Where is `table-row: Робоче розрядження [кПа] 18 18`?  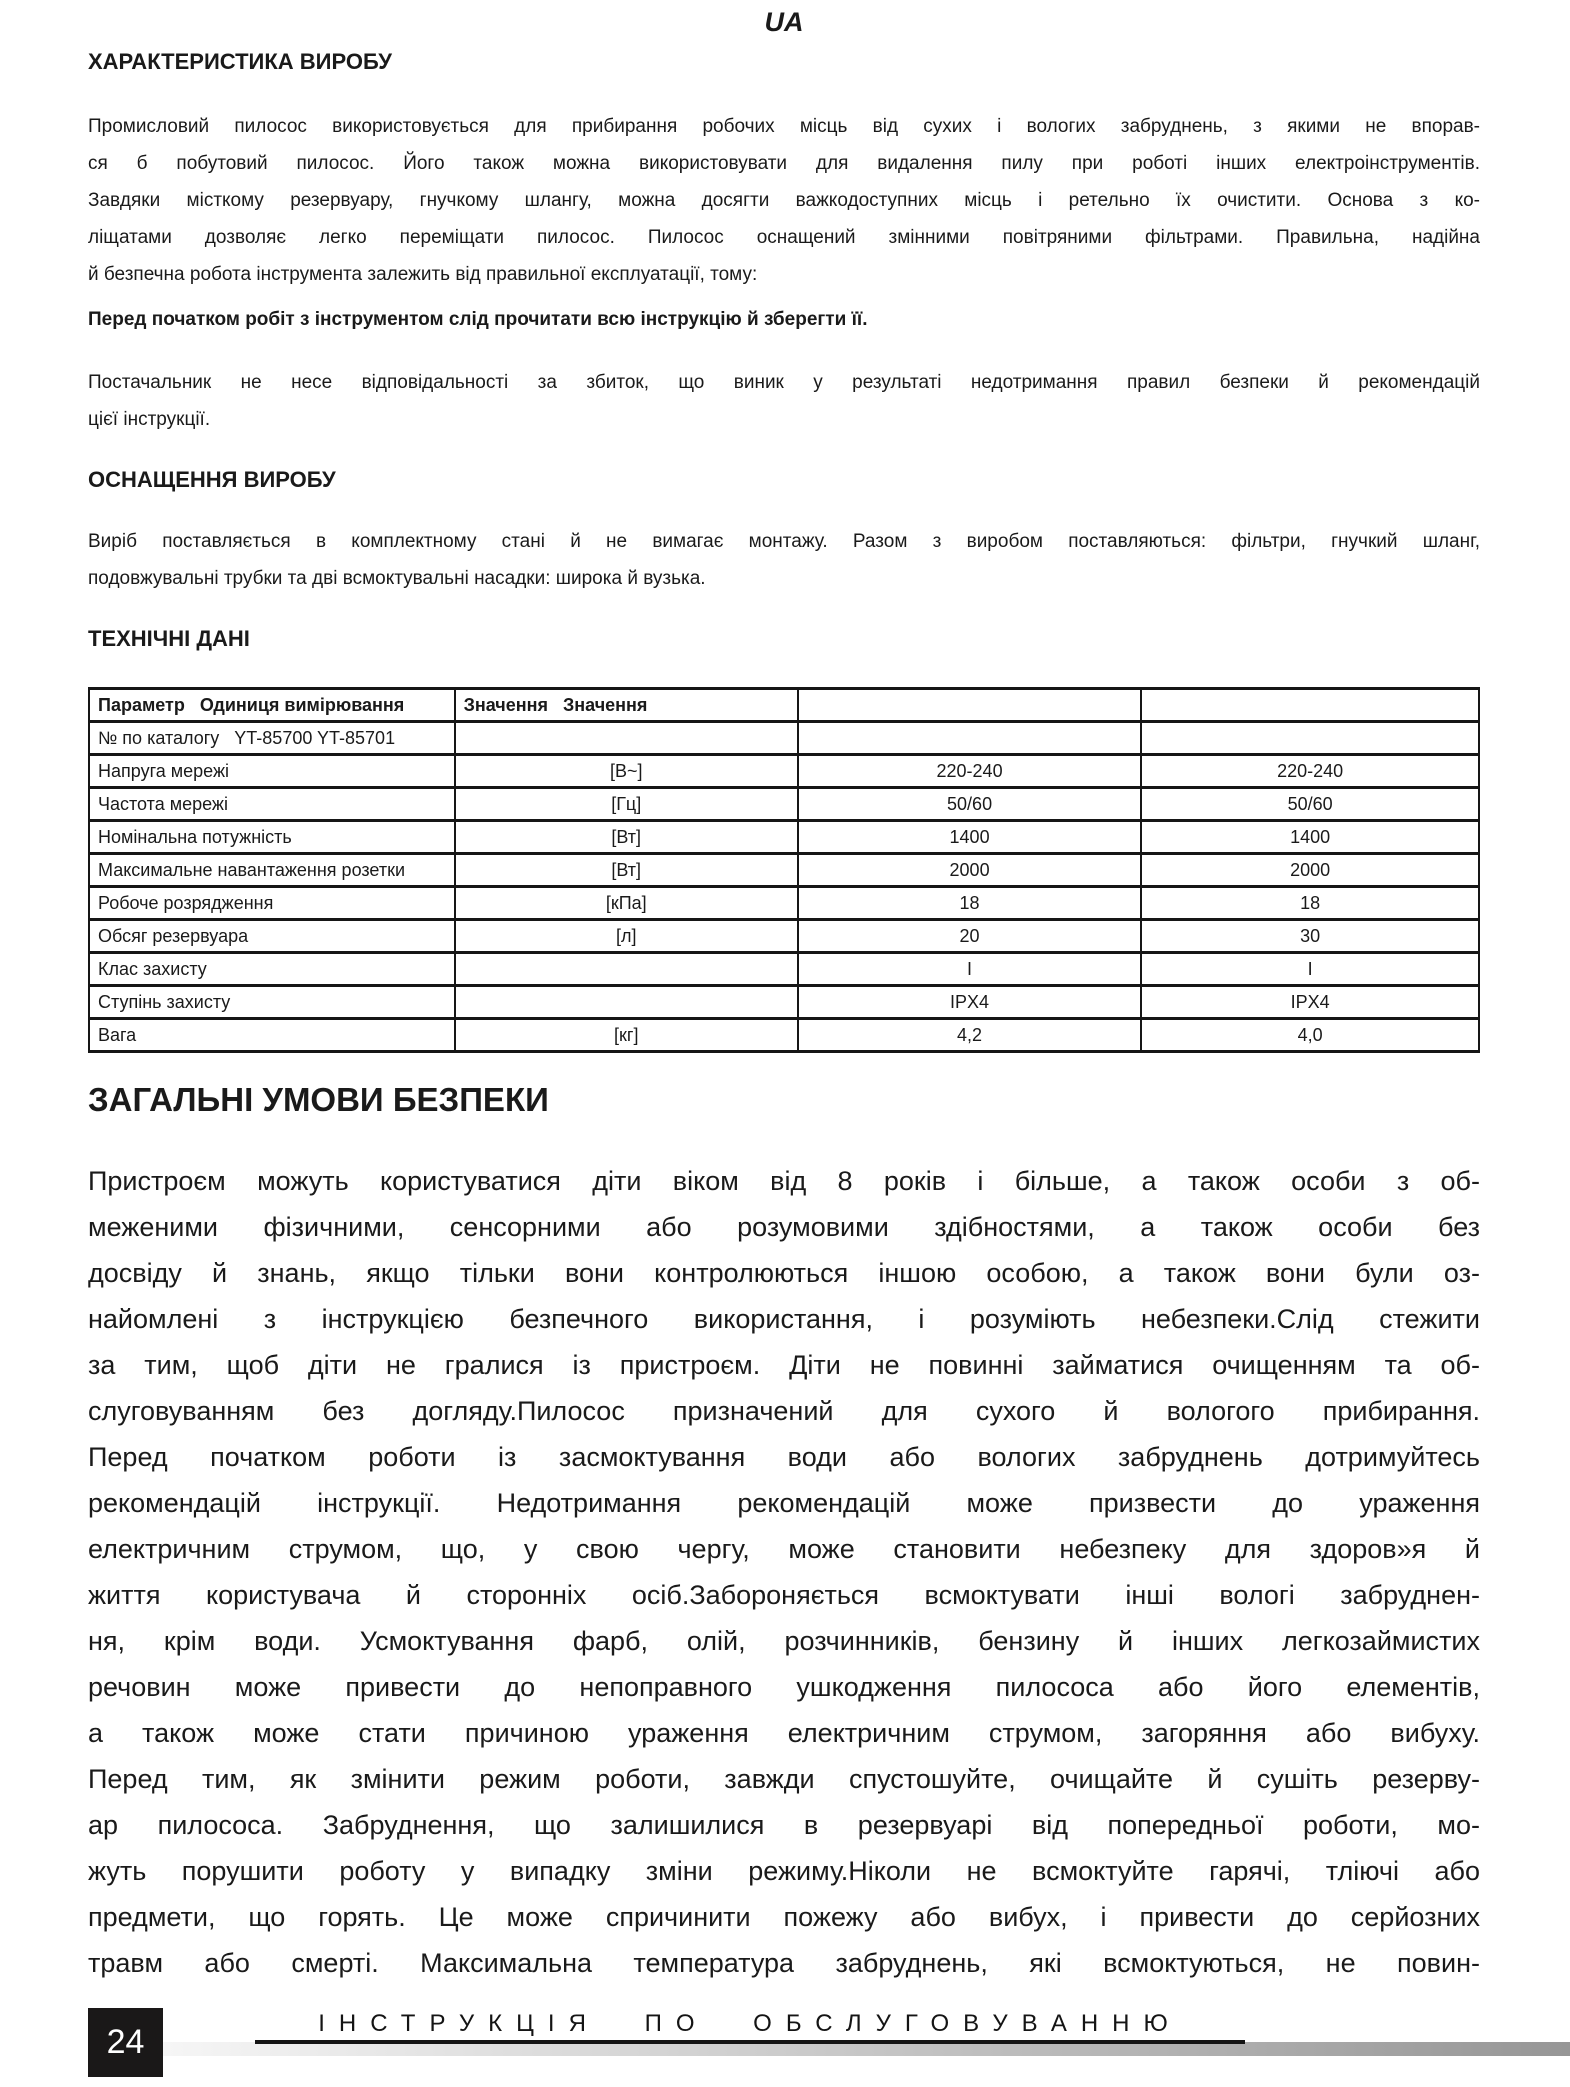
table-row: Робоче розрядження [кПа] 18 18 is located at coordinates (784, 903).